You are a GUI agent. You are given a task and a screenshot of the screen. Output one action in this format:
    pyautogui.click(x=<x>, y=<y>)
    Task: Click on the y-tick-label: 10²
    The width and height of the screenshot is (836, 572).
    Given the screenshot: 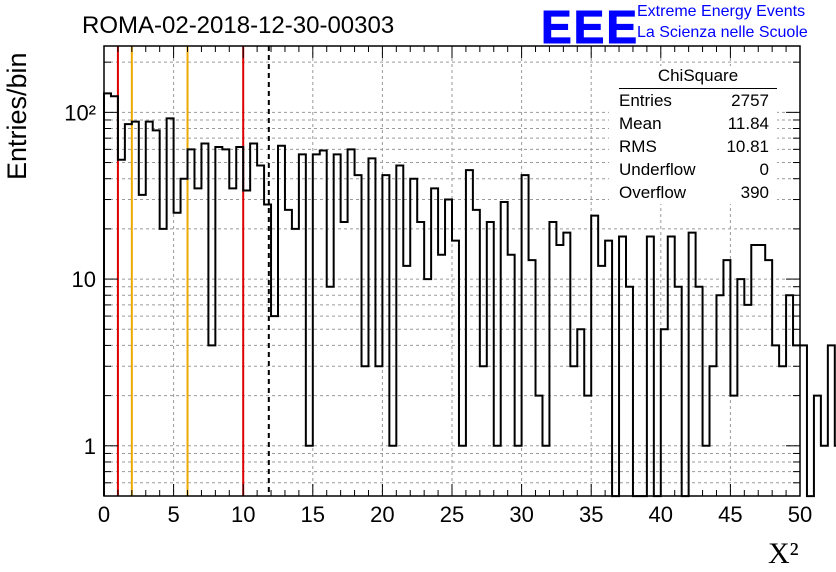 What is the action you would take?
    pyautogui.click(x=80, y=112)
    